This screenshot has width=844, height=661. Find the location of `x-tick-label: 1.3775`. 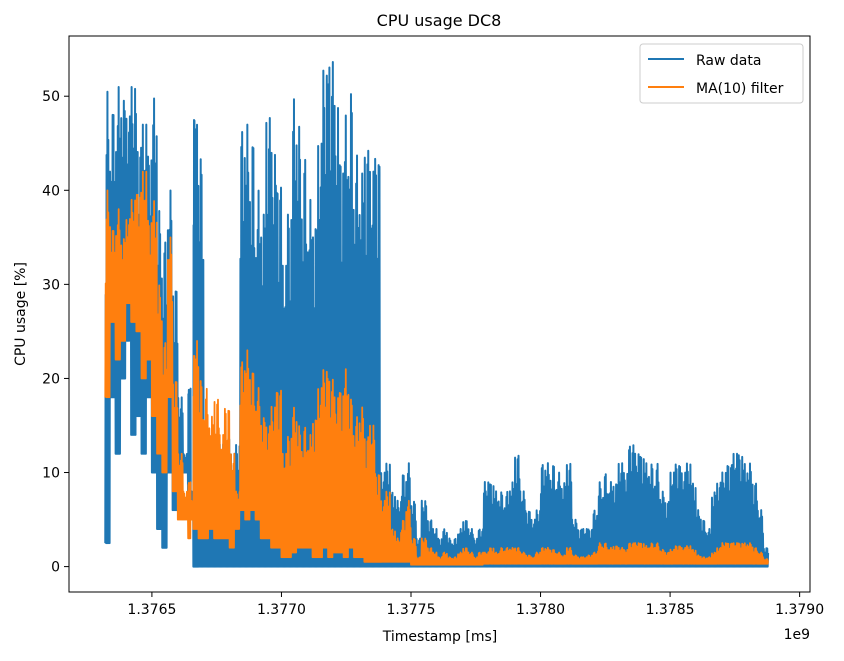

x-tick-label: 1.3775 is located at coordinates (411, 610).